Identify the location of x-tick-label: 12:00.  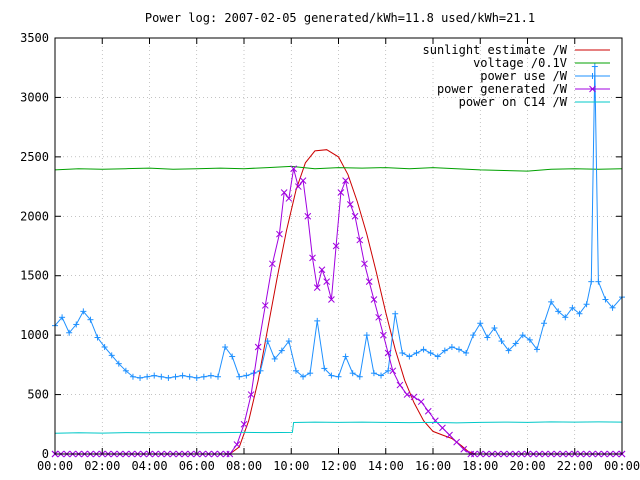
(338, 466).